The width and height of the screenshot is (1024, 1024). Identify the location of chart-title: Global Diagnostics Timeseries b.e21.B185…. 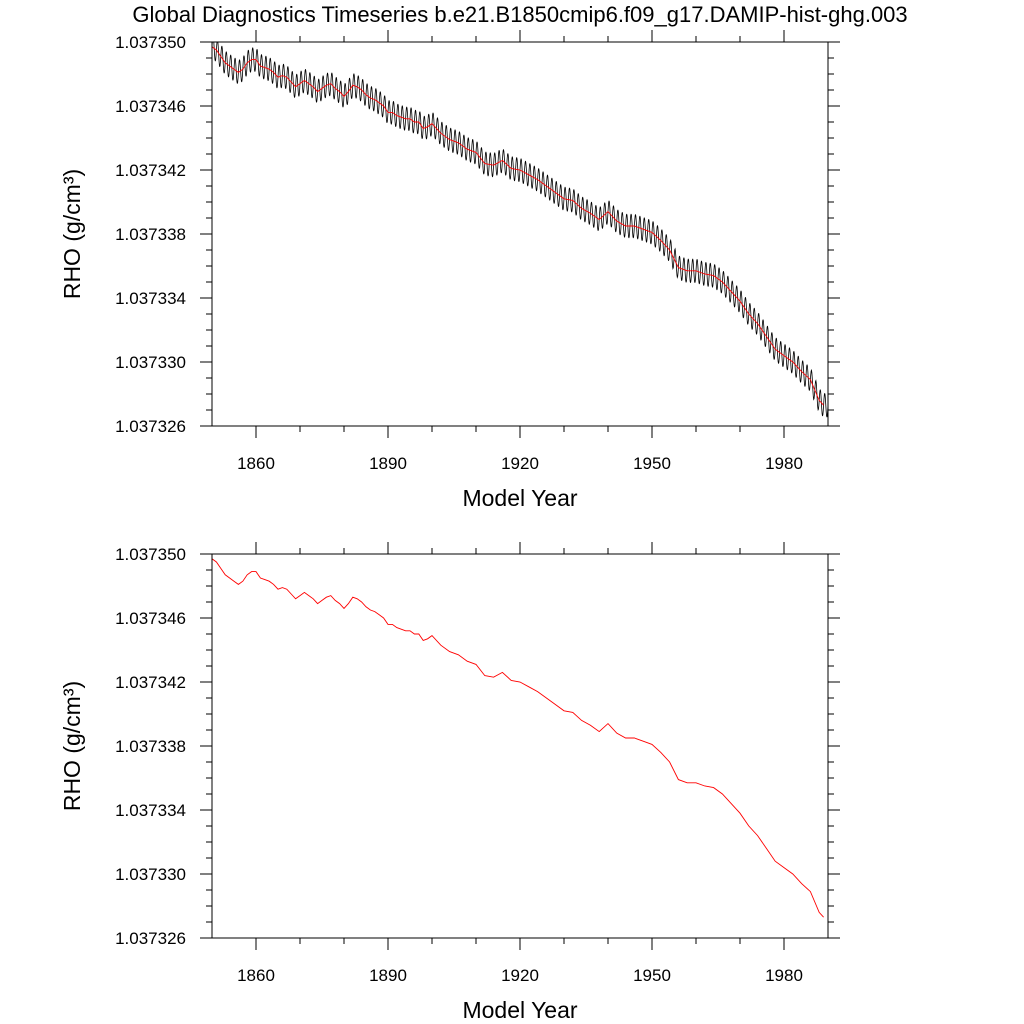
(520, 14).